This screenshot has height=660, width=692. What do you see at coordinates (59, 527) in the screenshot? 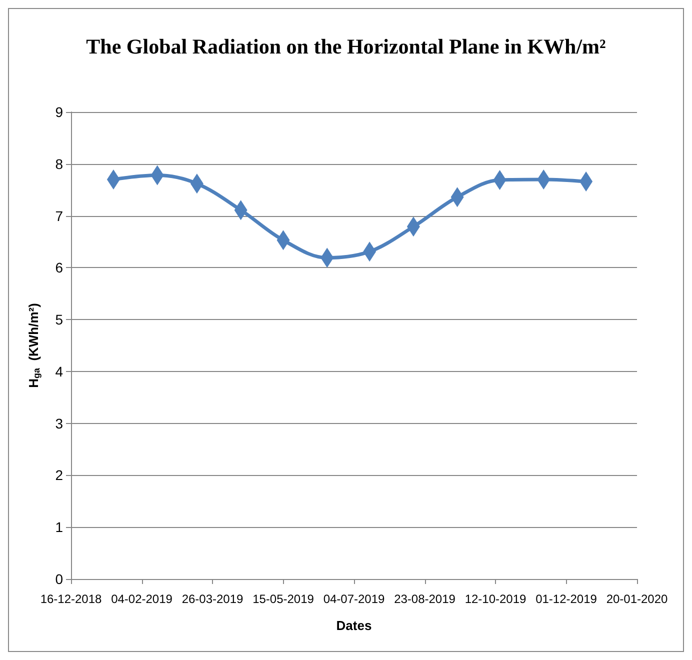
I see `y-tick-label: 1` at bounding box center [59, 527].